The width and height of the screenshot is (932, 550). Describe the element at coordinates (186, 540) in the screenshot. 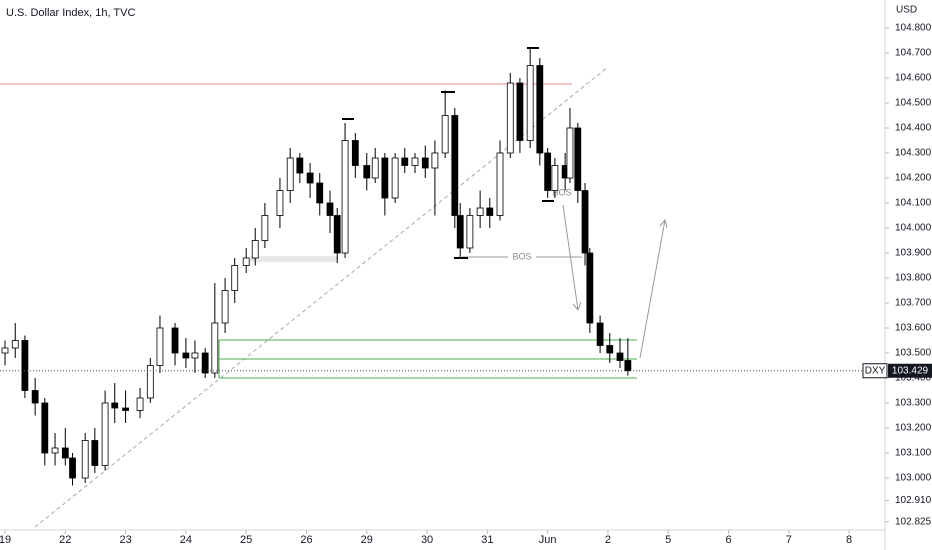

I see `x-tick-label: 24` at that location.